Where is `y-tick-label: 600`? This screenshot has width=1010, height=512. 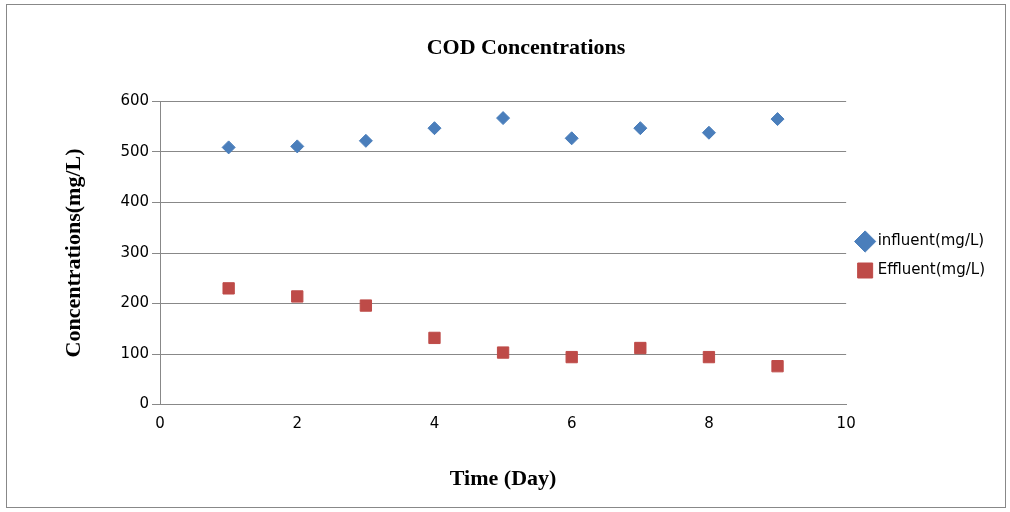
y-tick-label: 600 is located at coordinates (135, 100).